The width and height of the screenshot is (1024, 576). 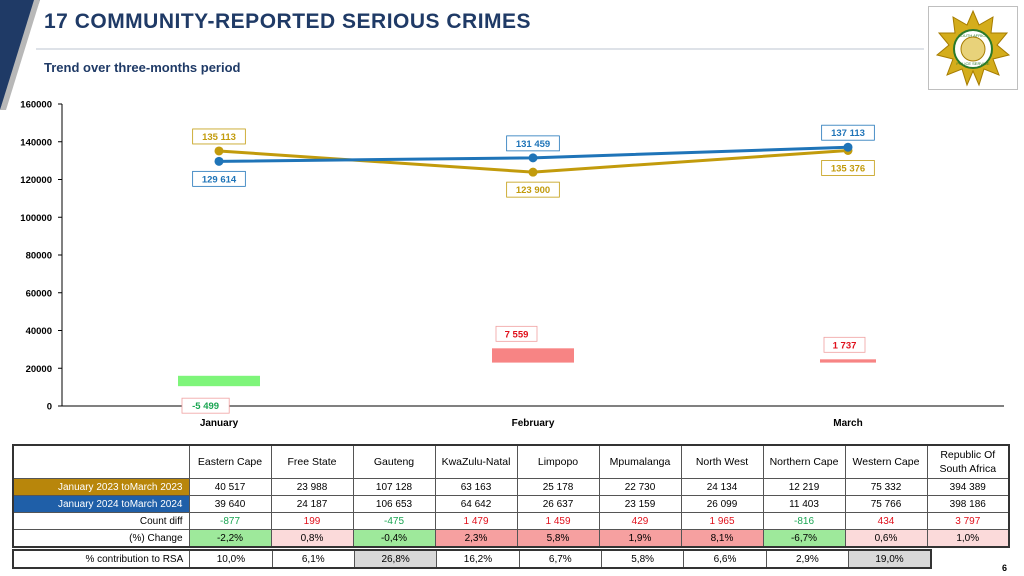 What do you see at coordinates (722, 487) in the screenshot?
I see `cell: 24 134` at bounding box center [722, 487].